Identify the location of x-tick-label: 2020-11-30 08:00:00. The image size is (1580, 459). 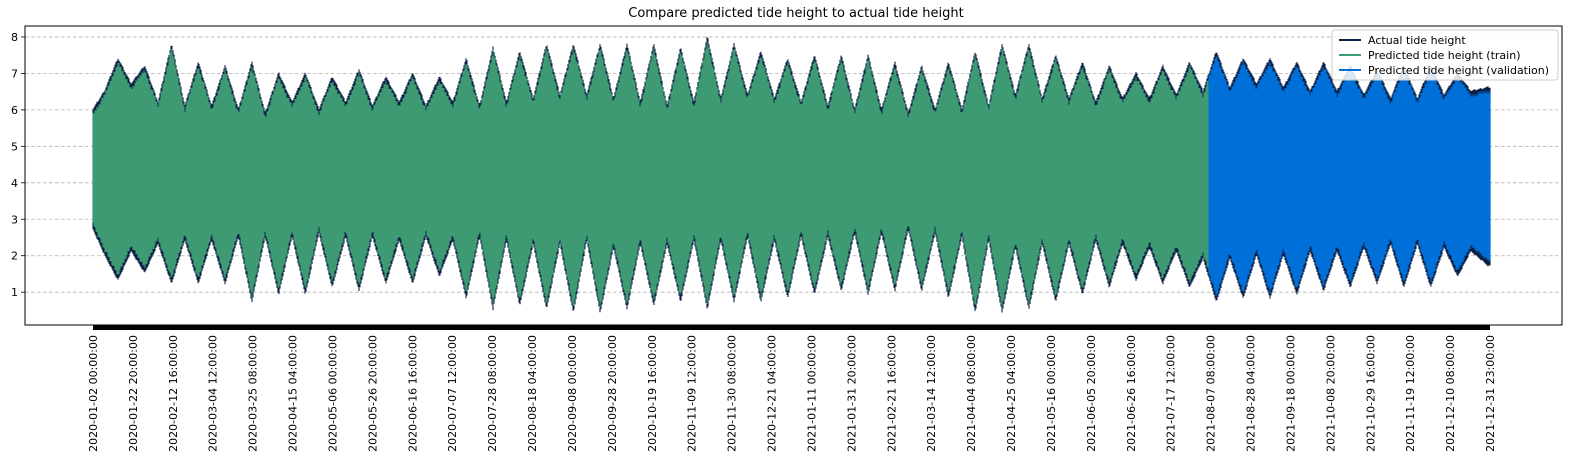
(732, 393).